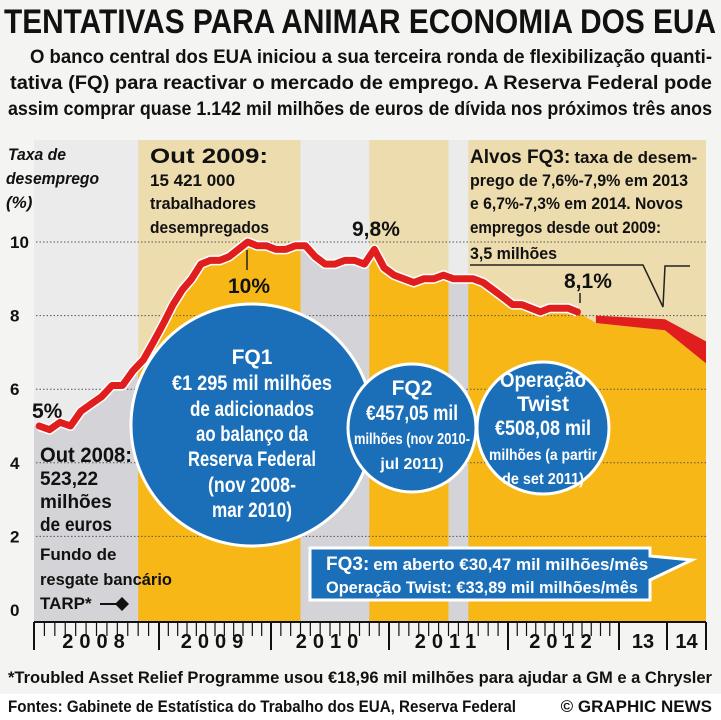 The width and height of the screenshot is (721, 720). Describe the element at coordinates (249, 286) in the screenshot. I see `label-peak-10: 10%` at that location.